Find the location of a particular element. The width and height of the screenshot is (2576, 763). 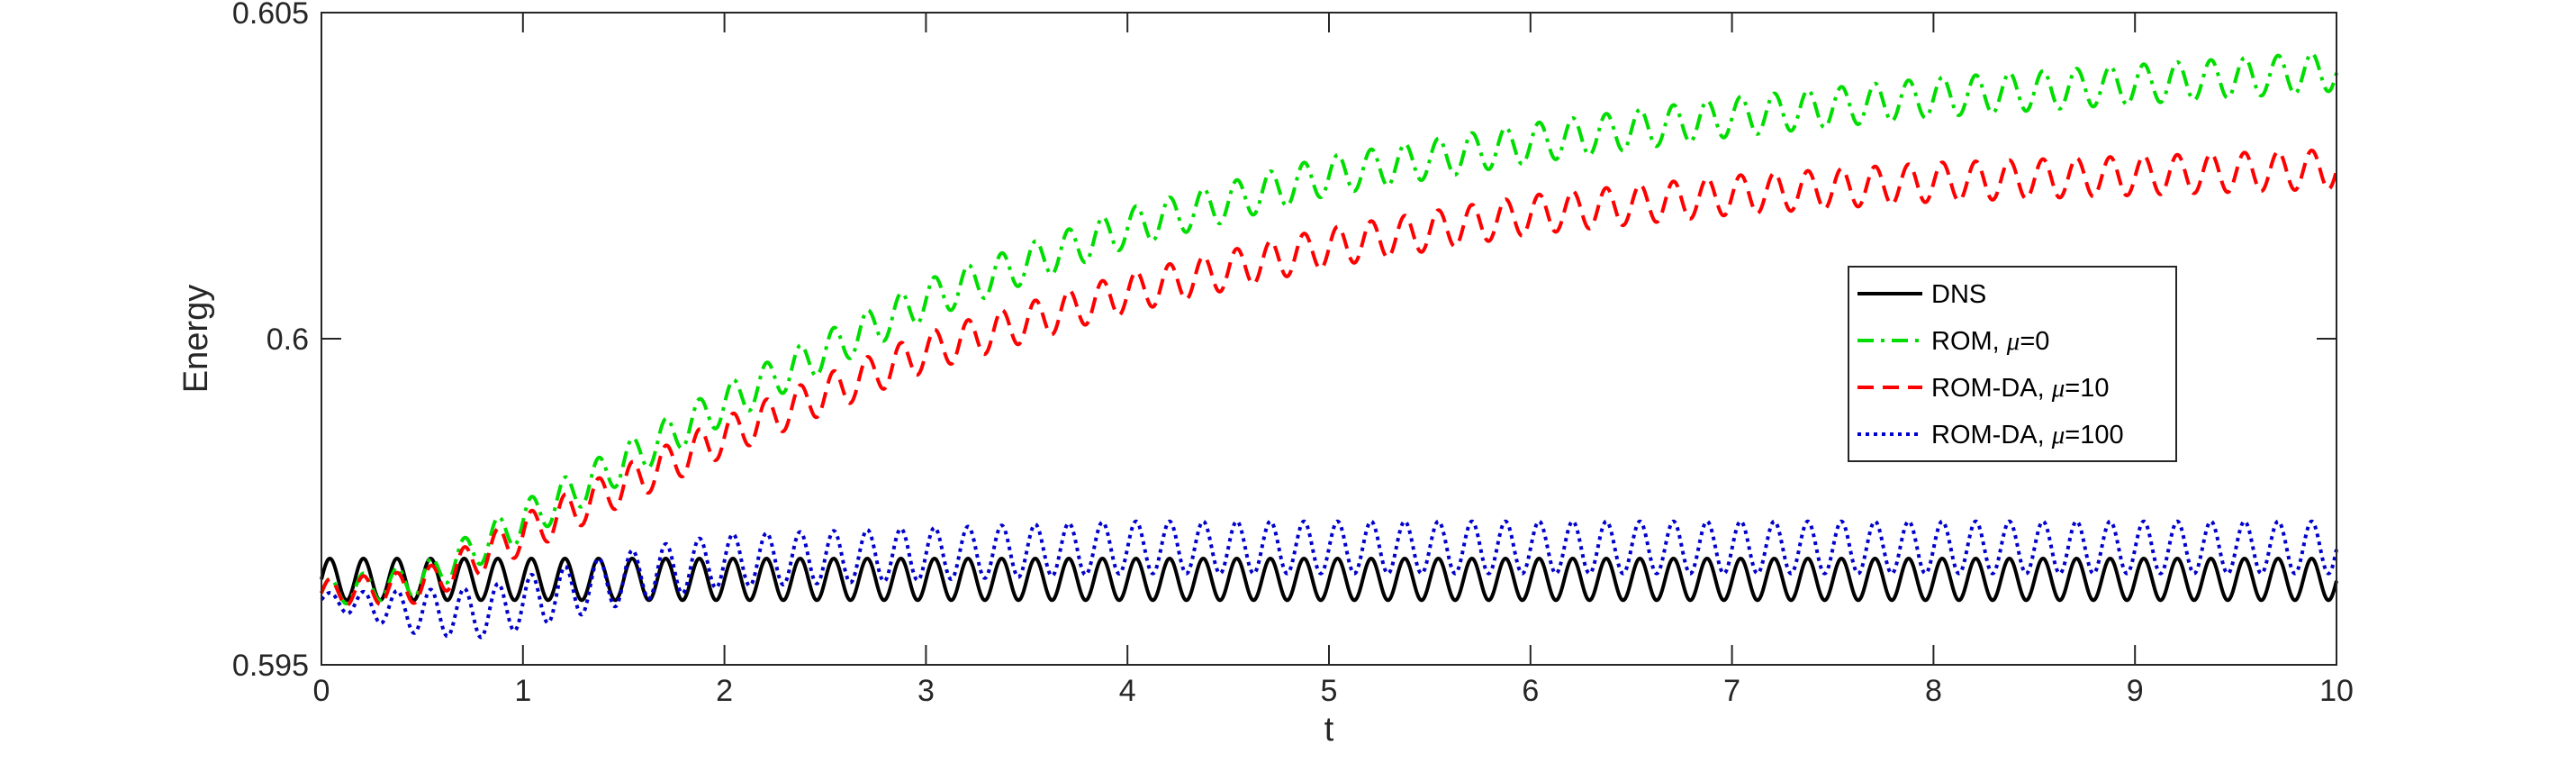

legend-entry-suffix: =100 is located at coordinates (2094, 435).